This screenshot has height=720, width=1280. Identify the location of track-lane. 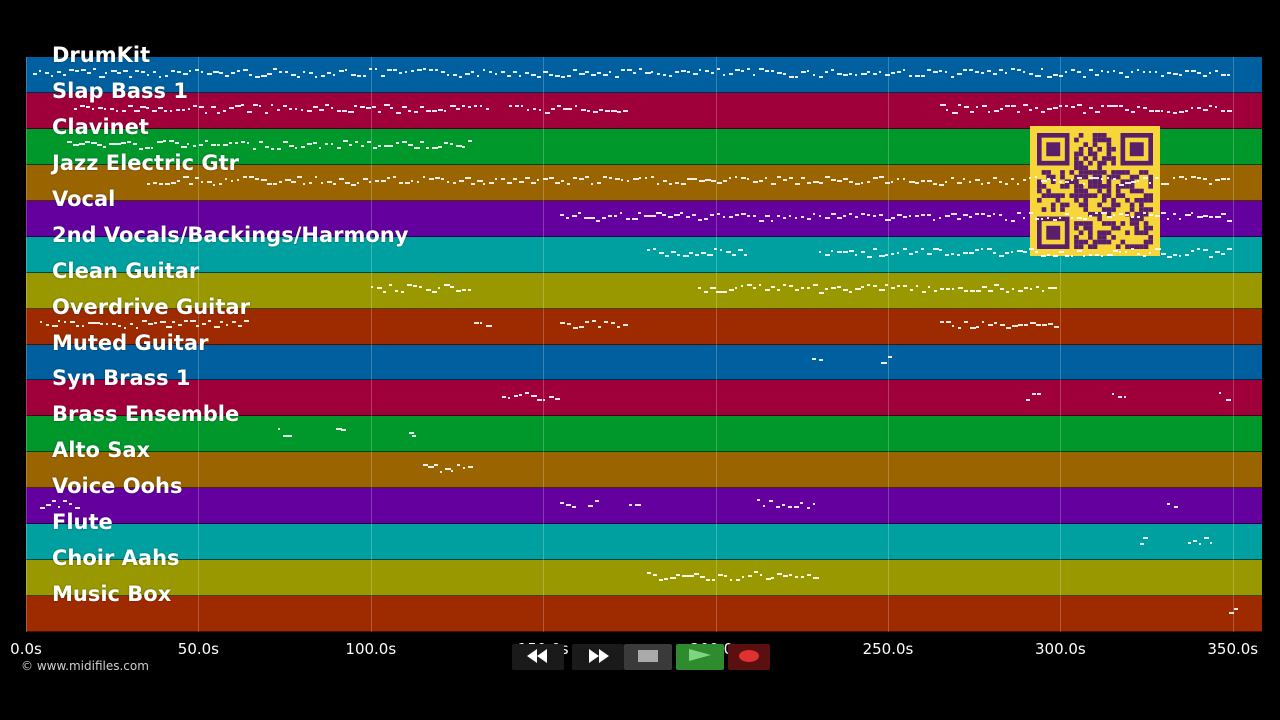
(644, 578).